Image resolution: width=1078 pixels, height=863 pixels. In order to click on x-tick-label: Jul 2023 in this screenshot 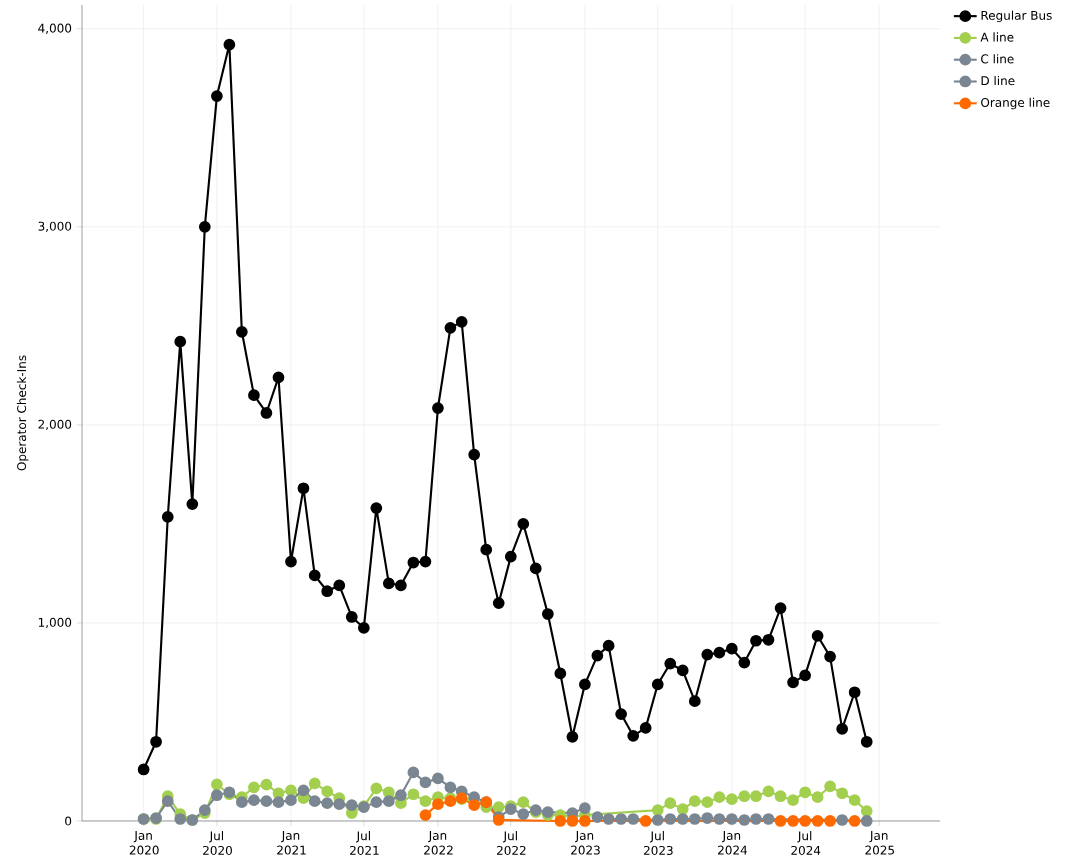, I will do `click(658, 843)`.